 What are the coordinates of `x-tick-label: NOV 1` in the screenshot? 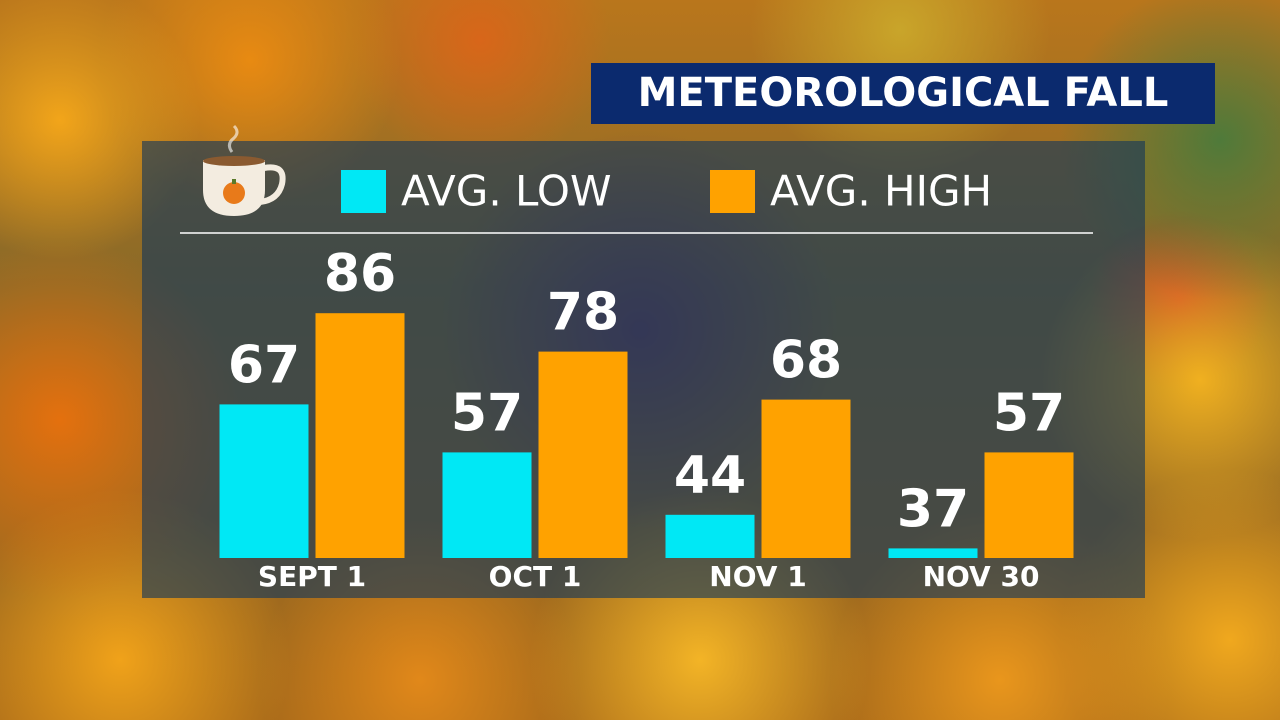 It's located at (757, 576).